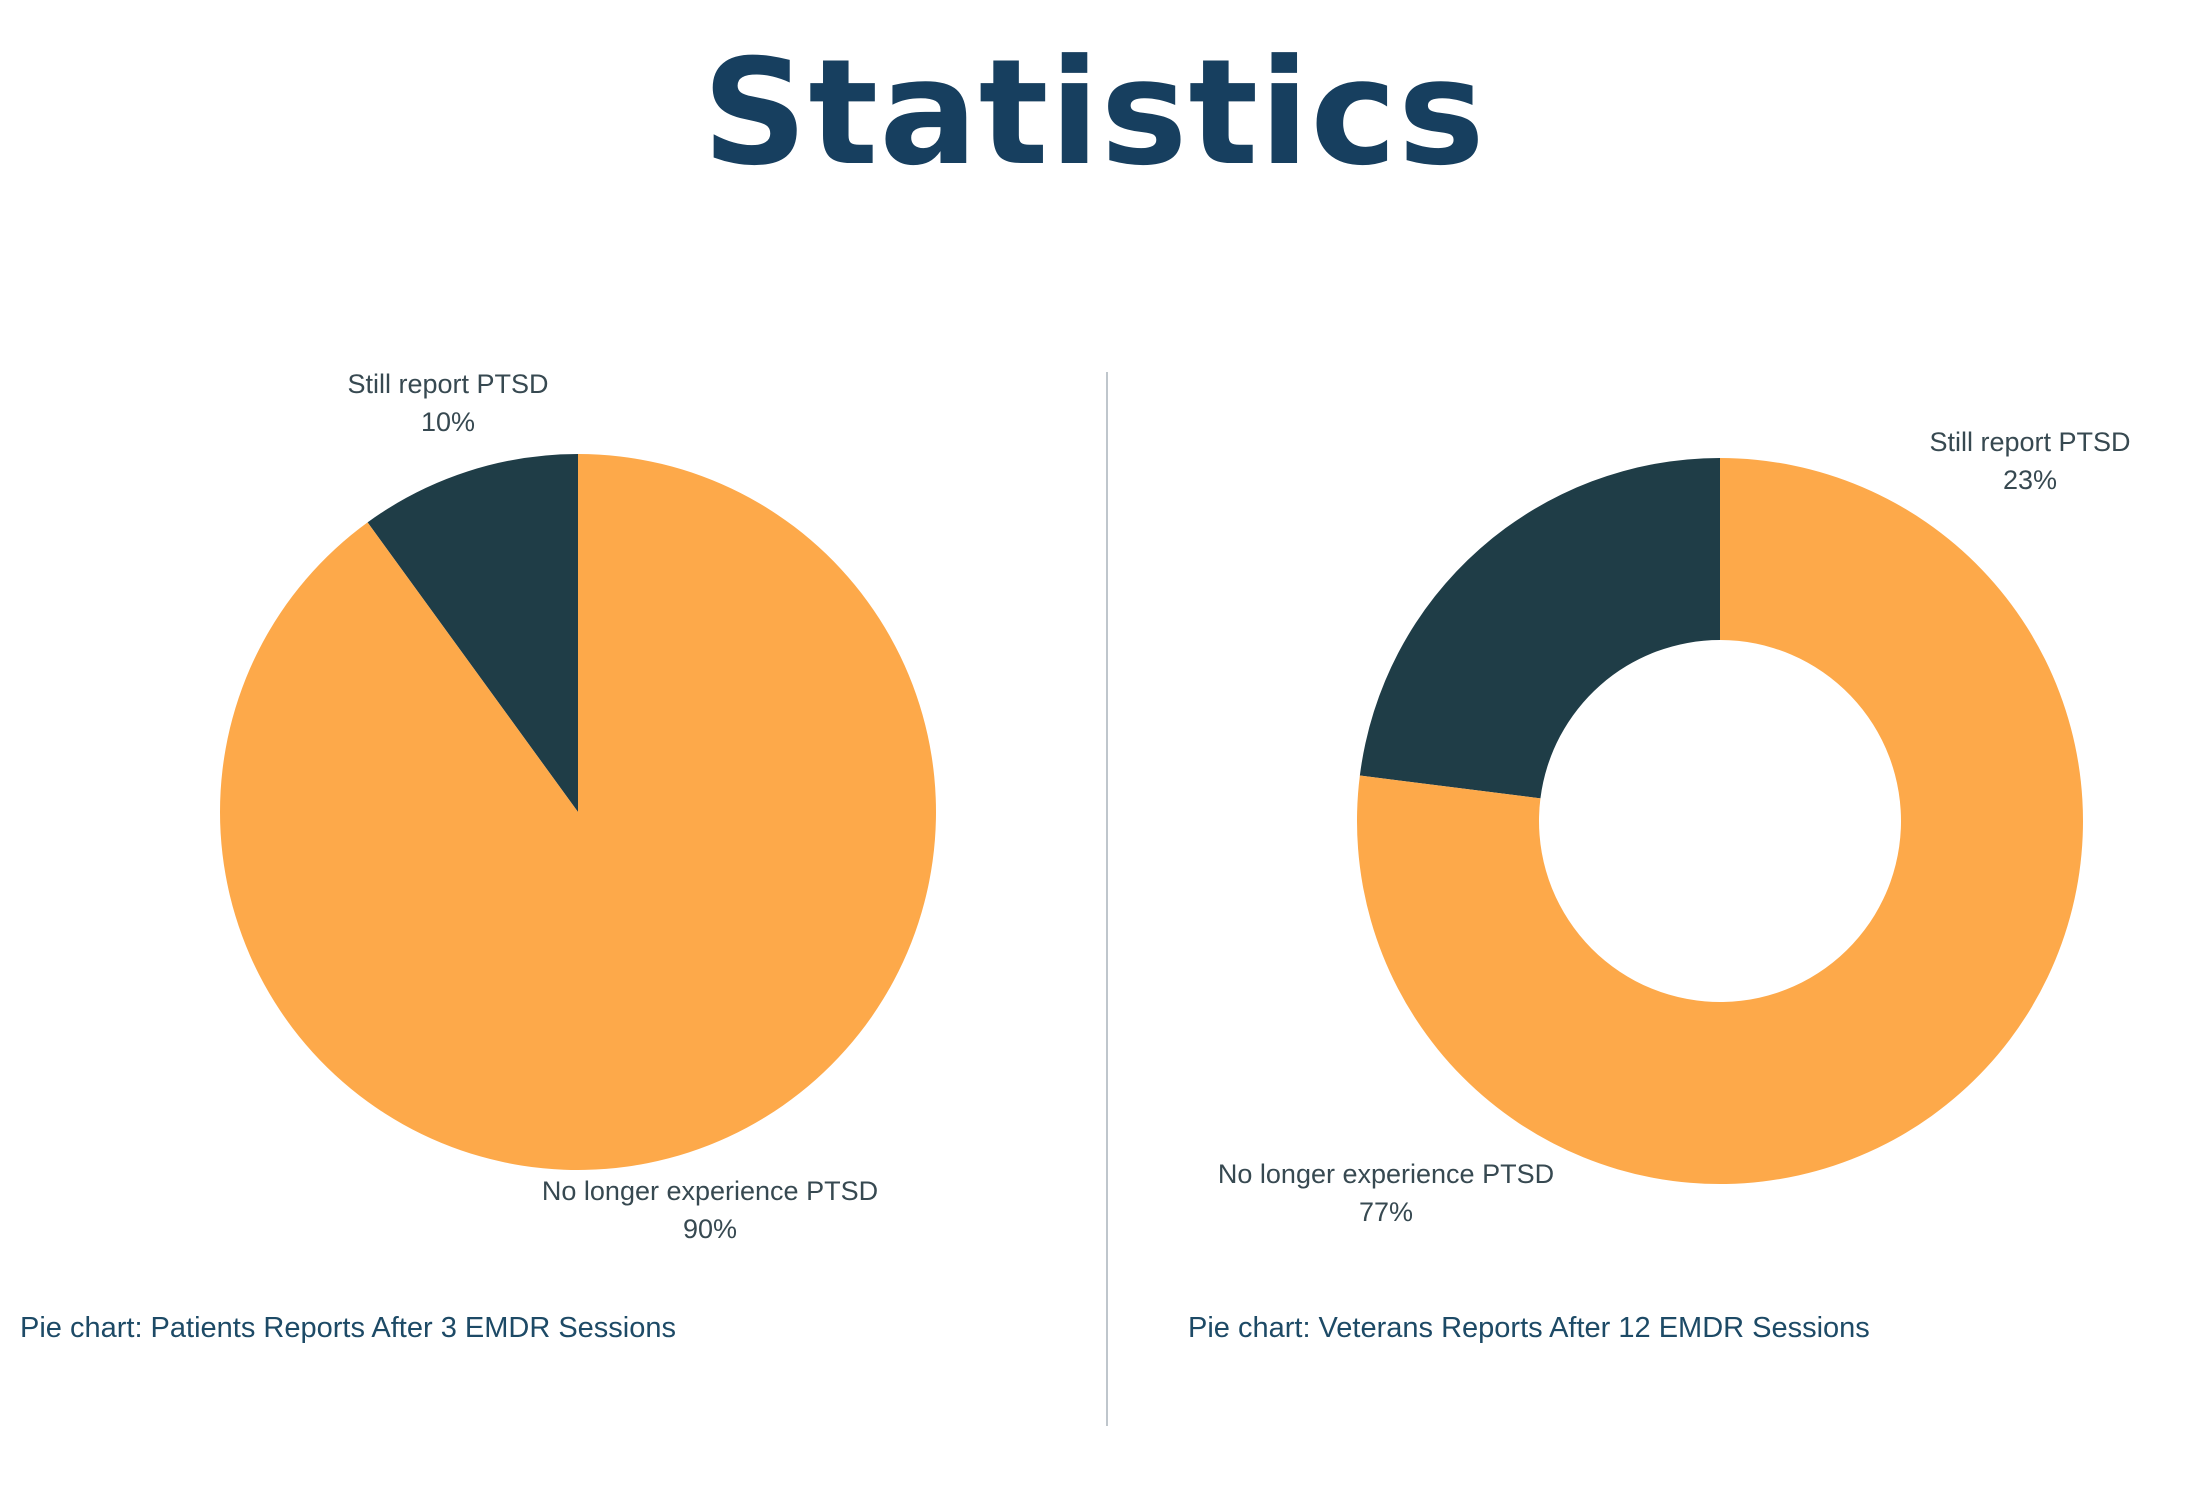 The height and width of the screenshot is (1488, 2188). Describe the element at coordinates (710, 1229) in the screenshot. I see `slice-label-value-0-1: 90%` at that location.